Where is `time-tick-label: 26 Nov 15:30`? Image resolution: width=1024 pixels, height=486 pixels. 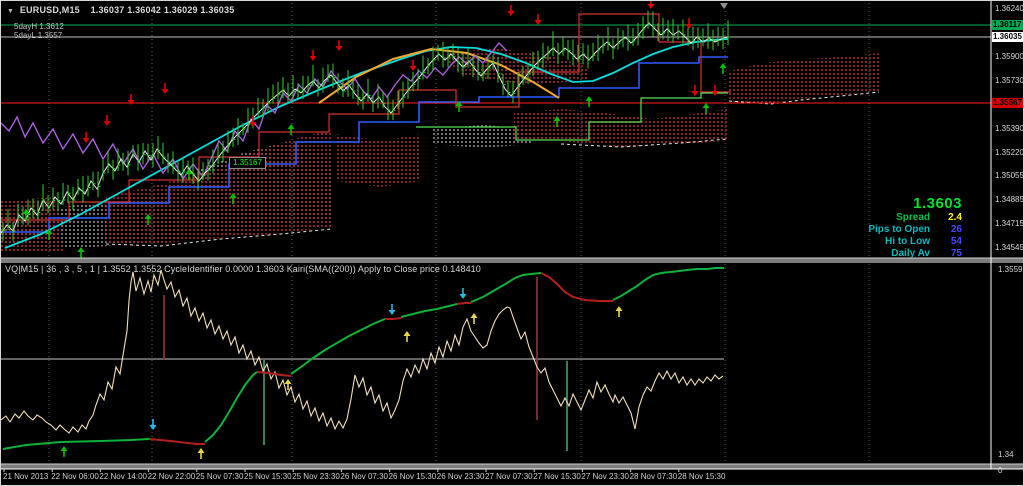 time-tick-label: 26 Nov 15:30 is located at coordinates (412, 476).